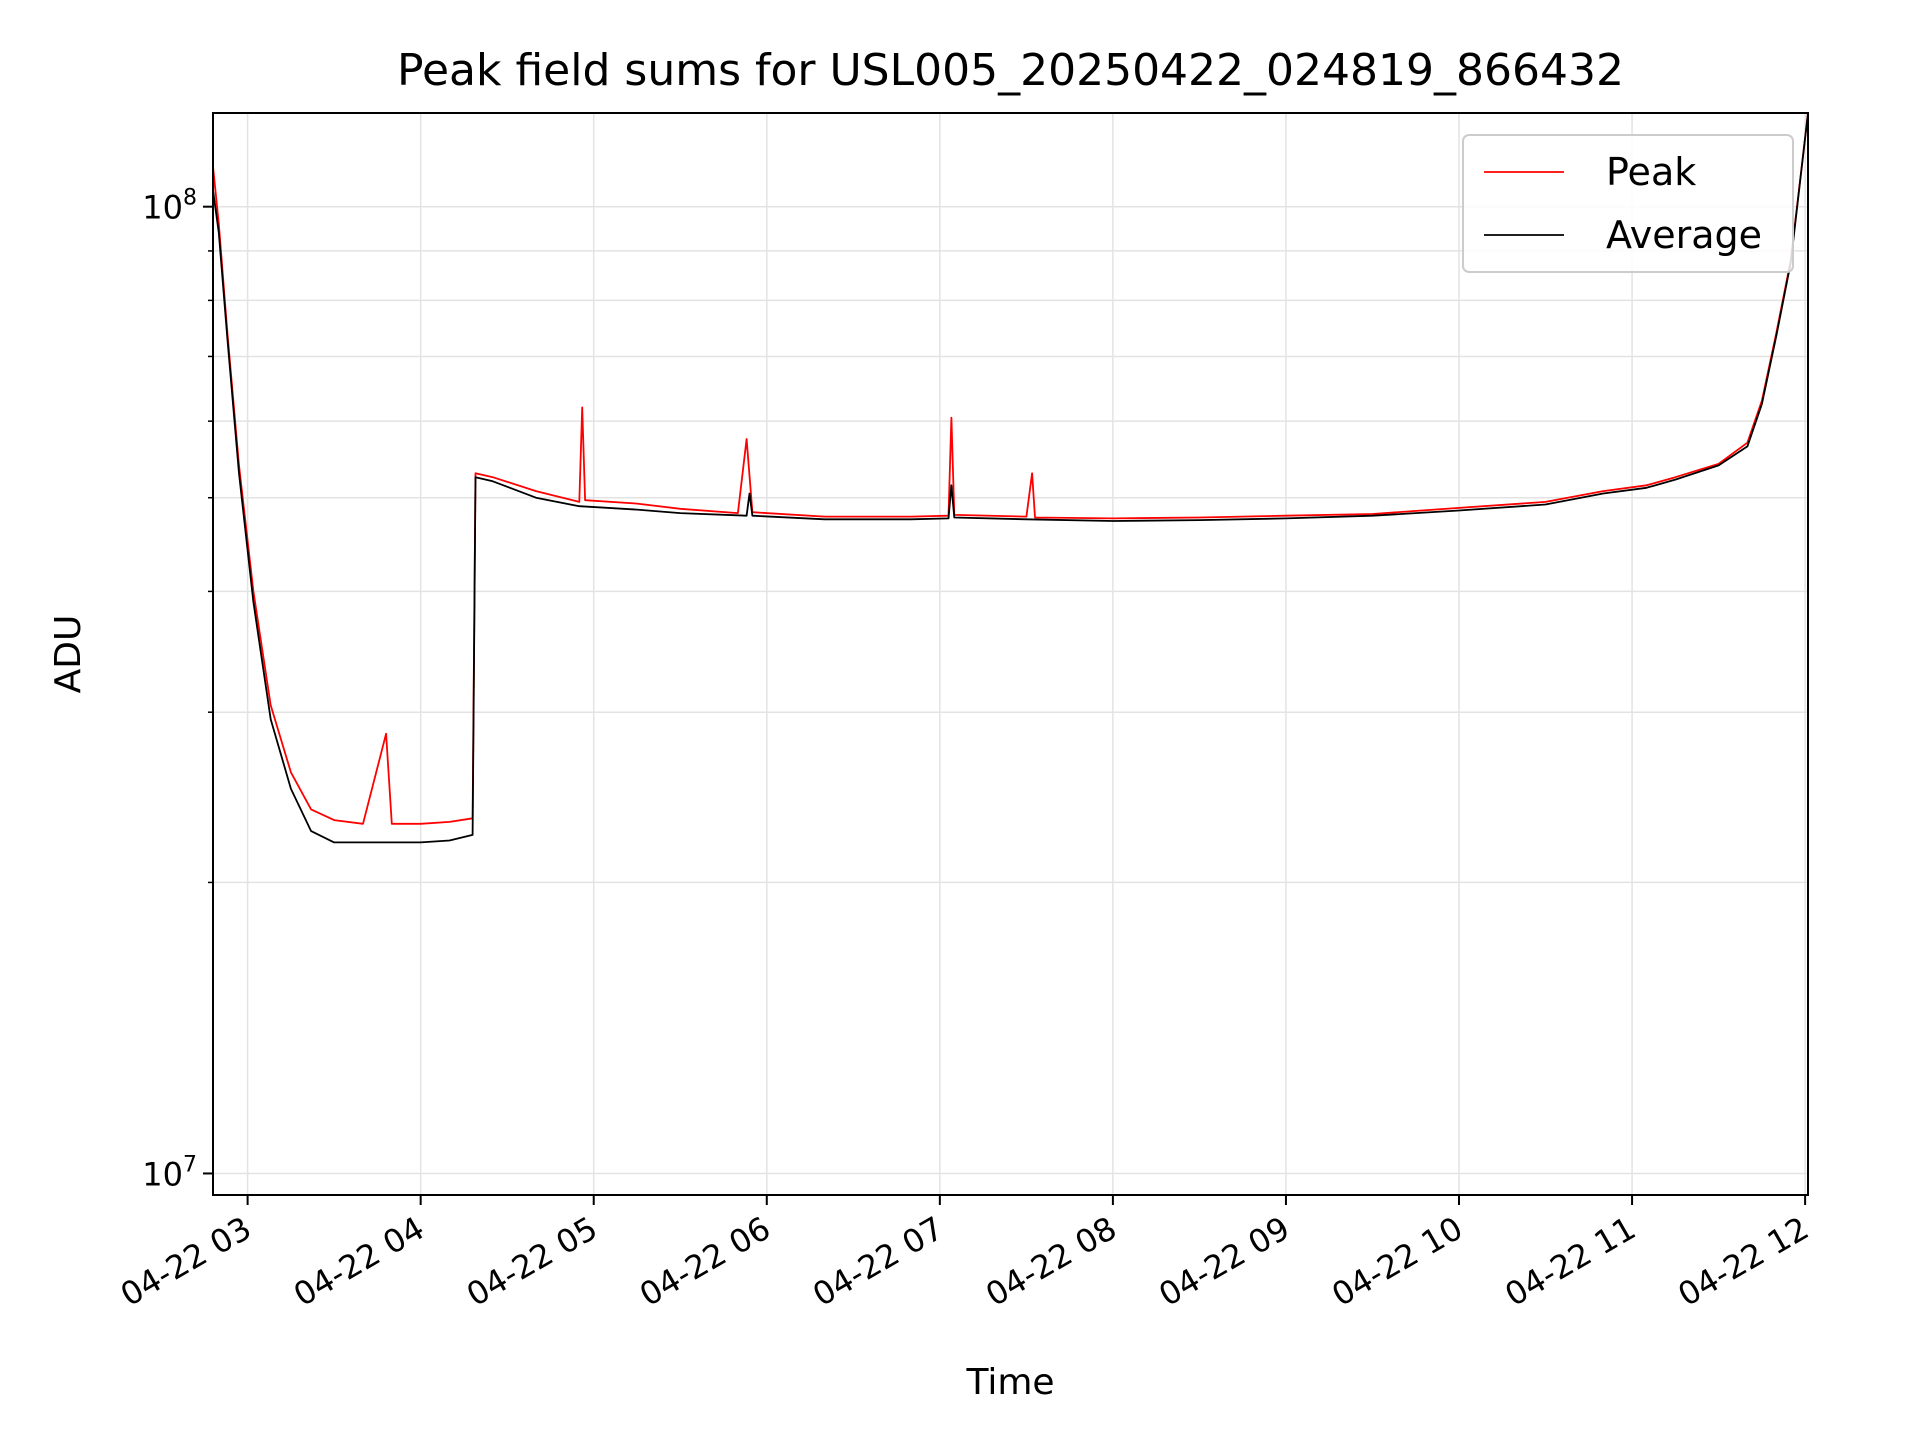 This screenshot has height=1440, width=1920. What do you see at coordinates (1651, 172) in the screenshot?
I see `legend-label-peak: Peak` at bounding box center [1651, 172].